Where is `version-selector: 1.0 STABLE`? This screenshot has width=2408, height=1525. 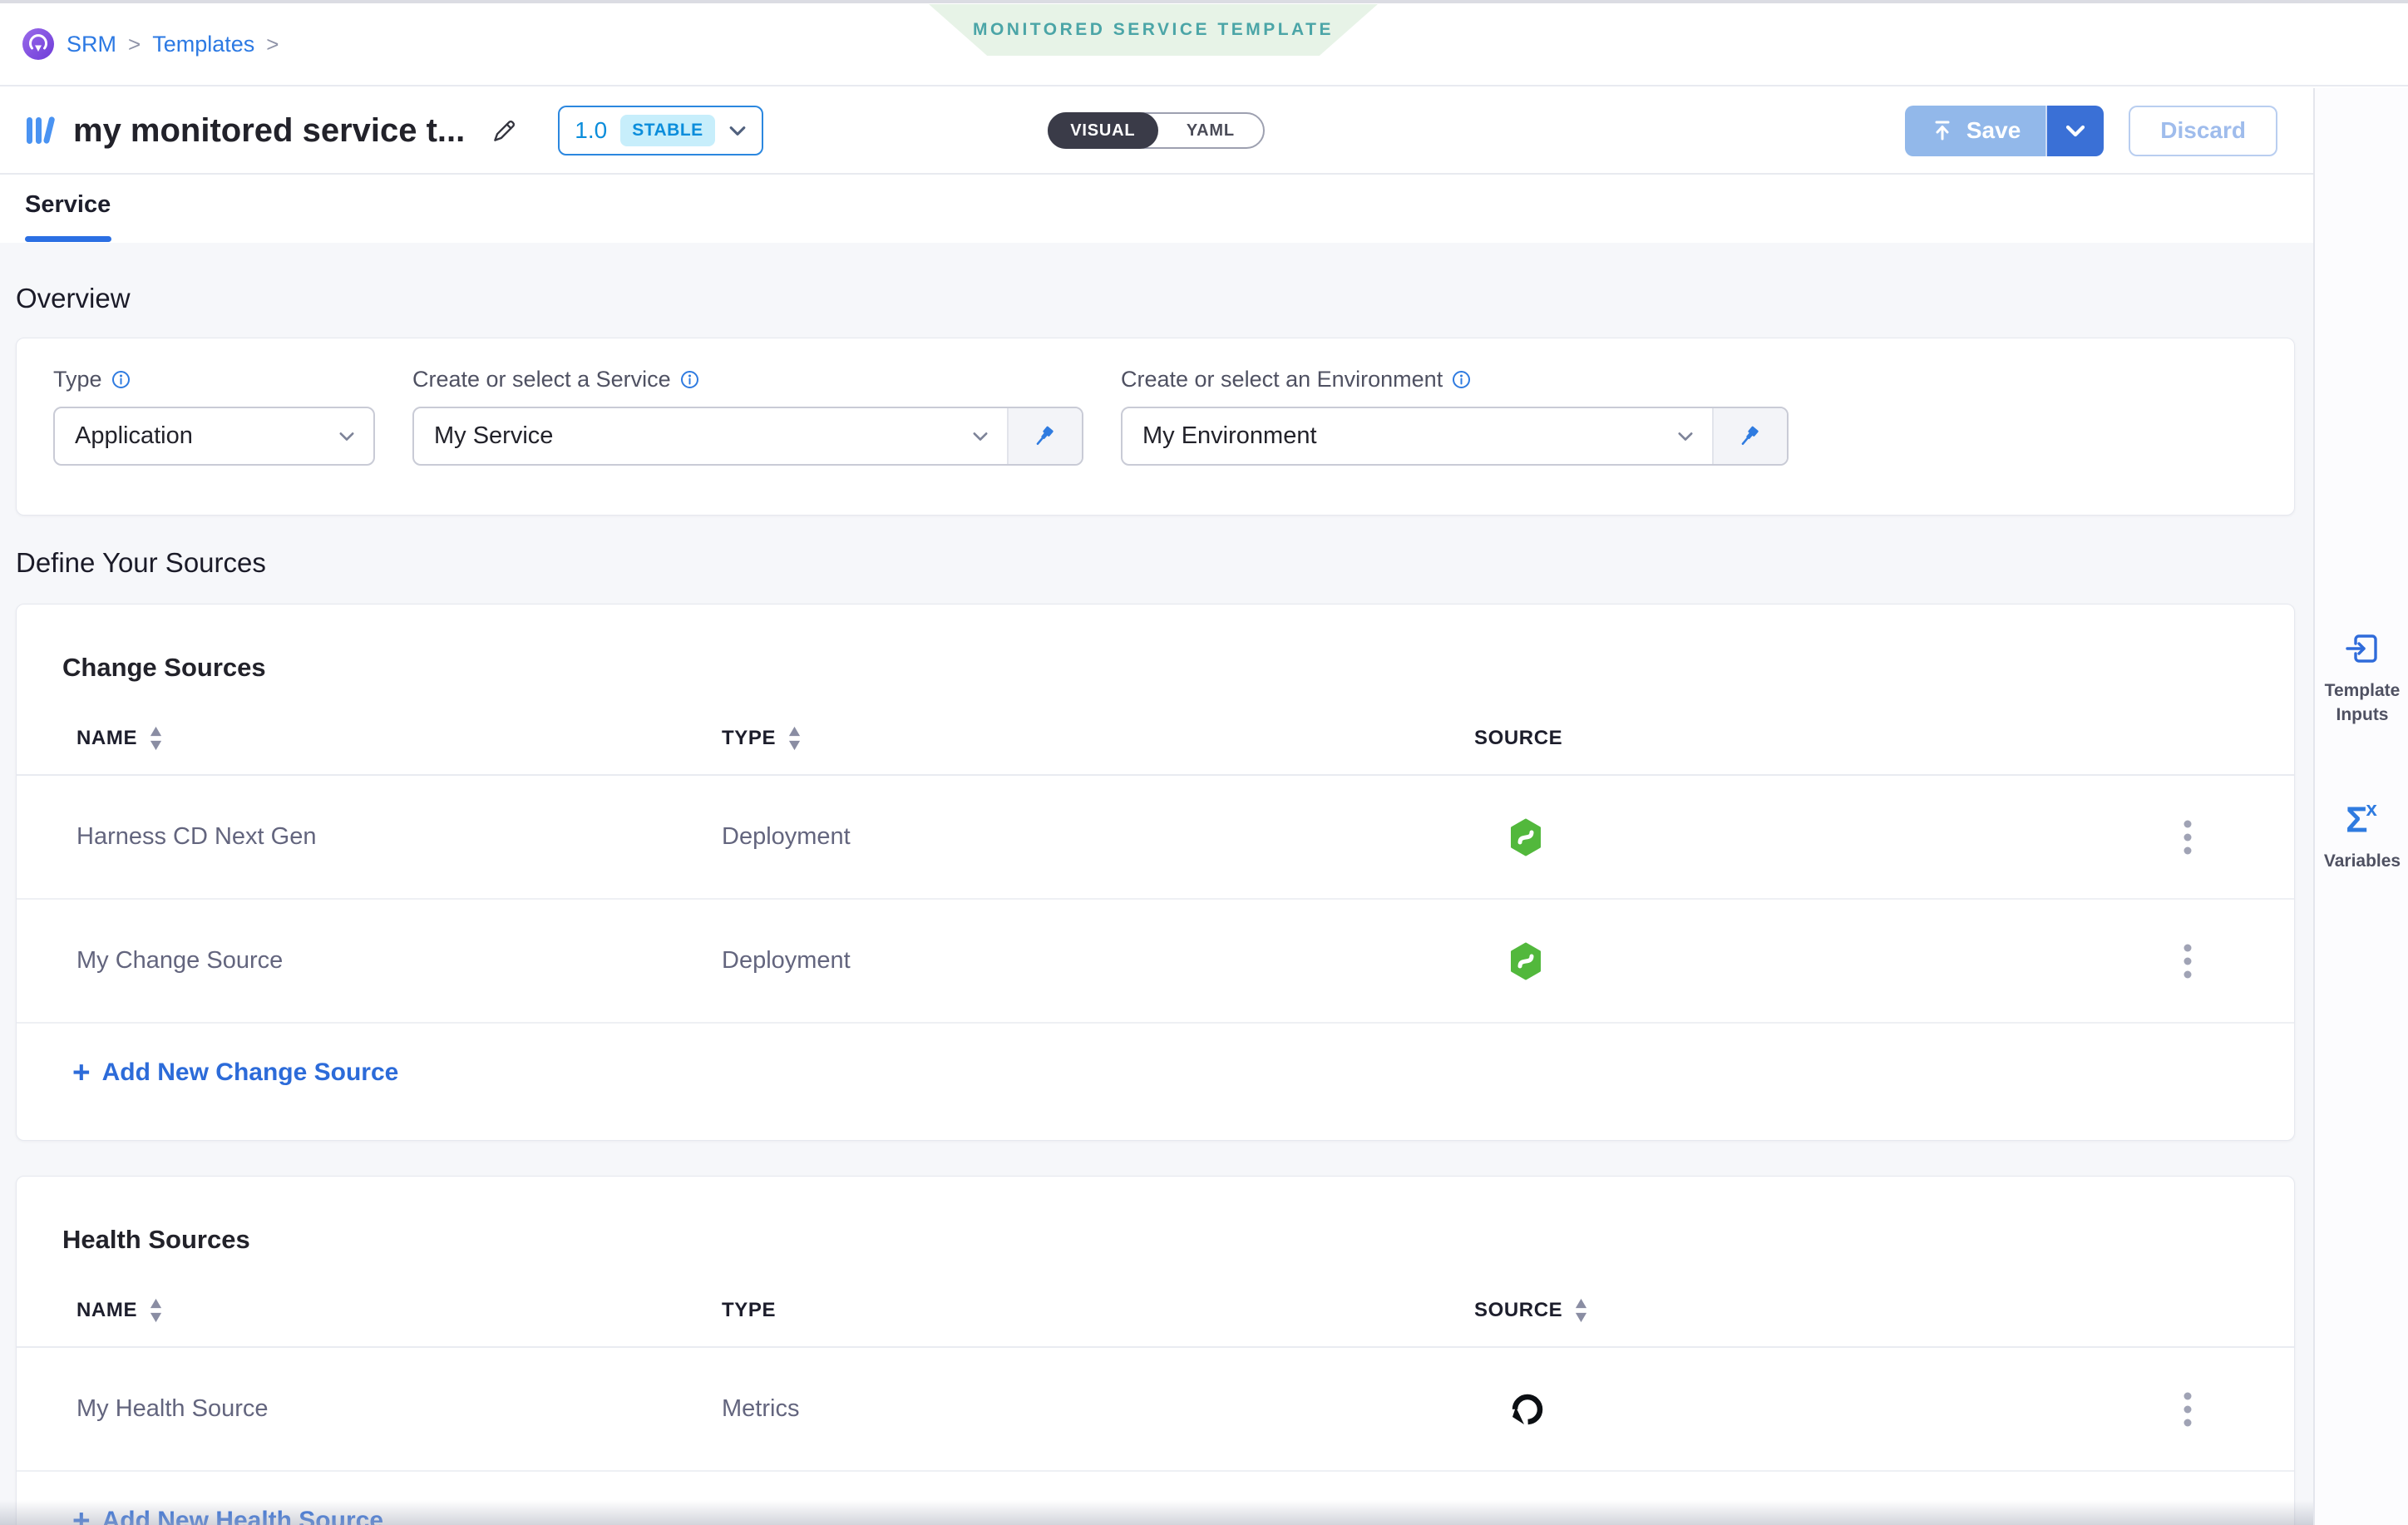
version-selector: 1.0 STABLE is located at coordinates (661, 130).